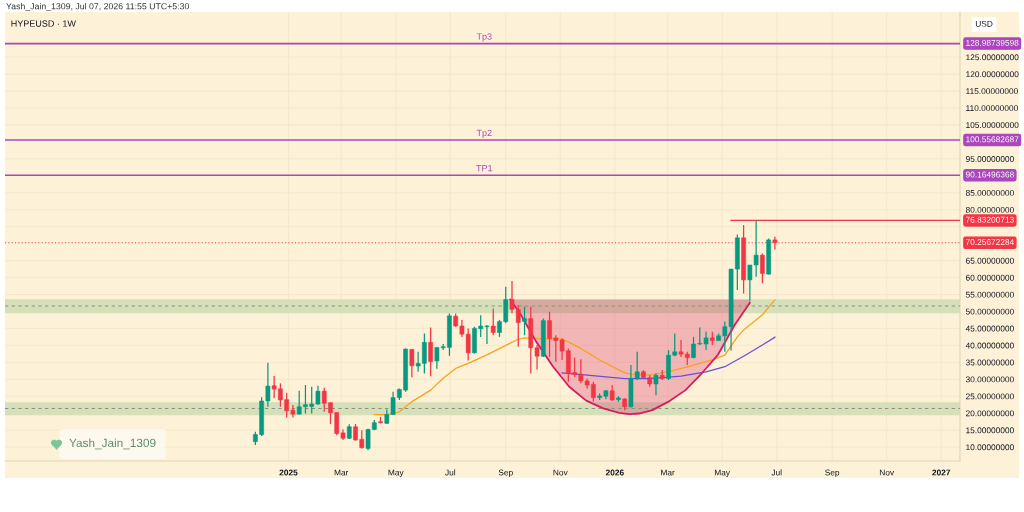 The width and height of the screenshot is (1024, 512). I want to click on y-tick-label: 85.00000000, so click(989, 192).